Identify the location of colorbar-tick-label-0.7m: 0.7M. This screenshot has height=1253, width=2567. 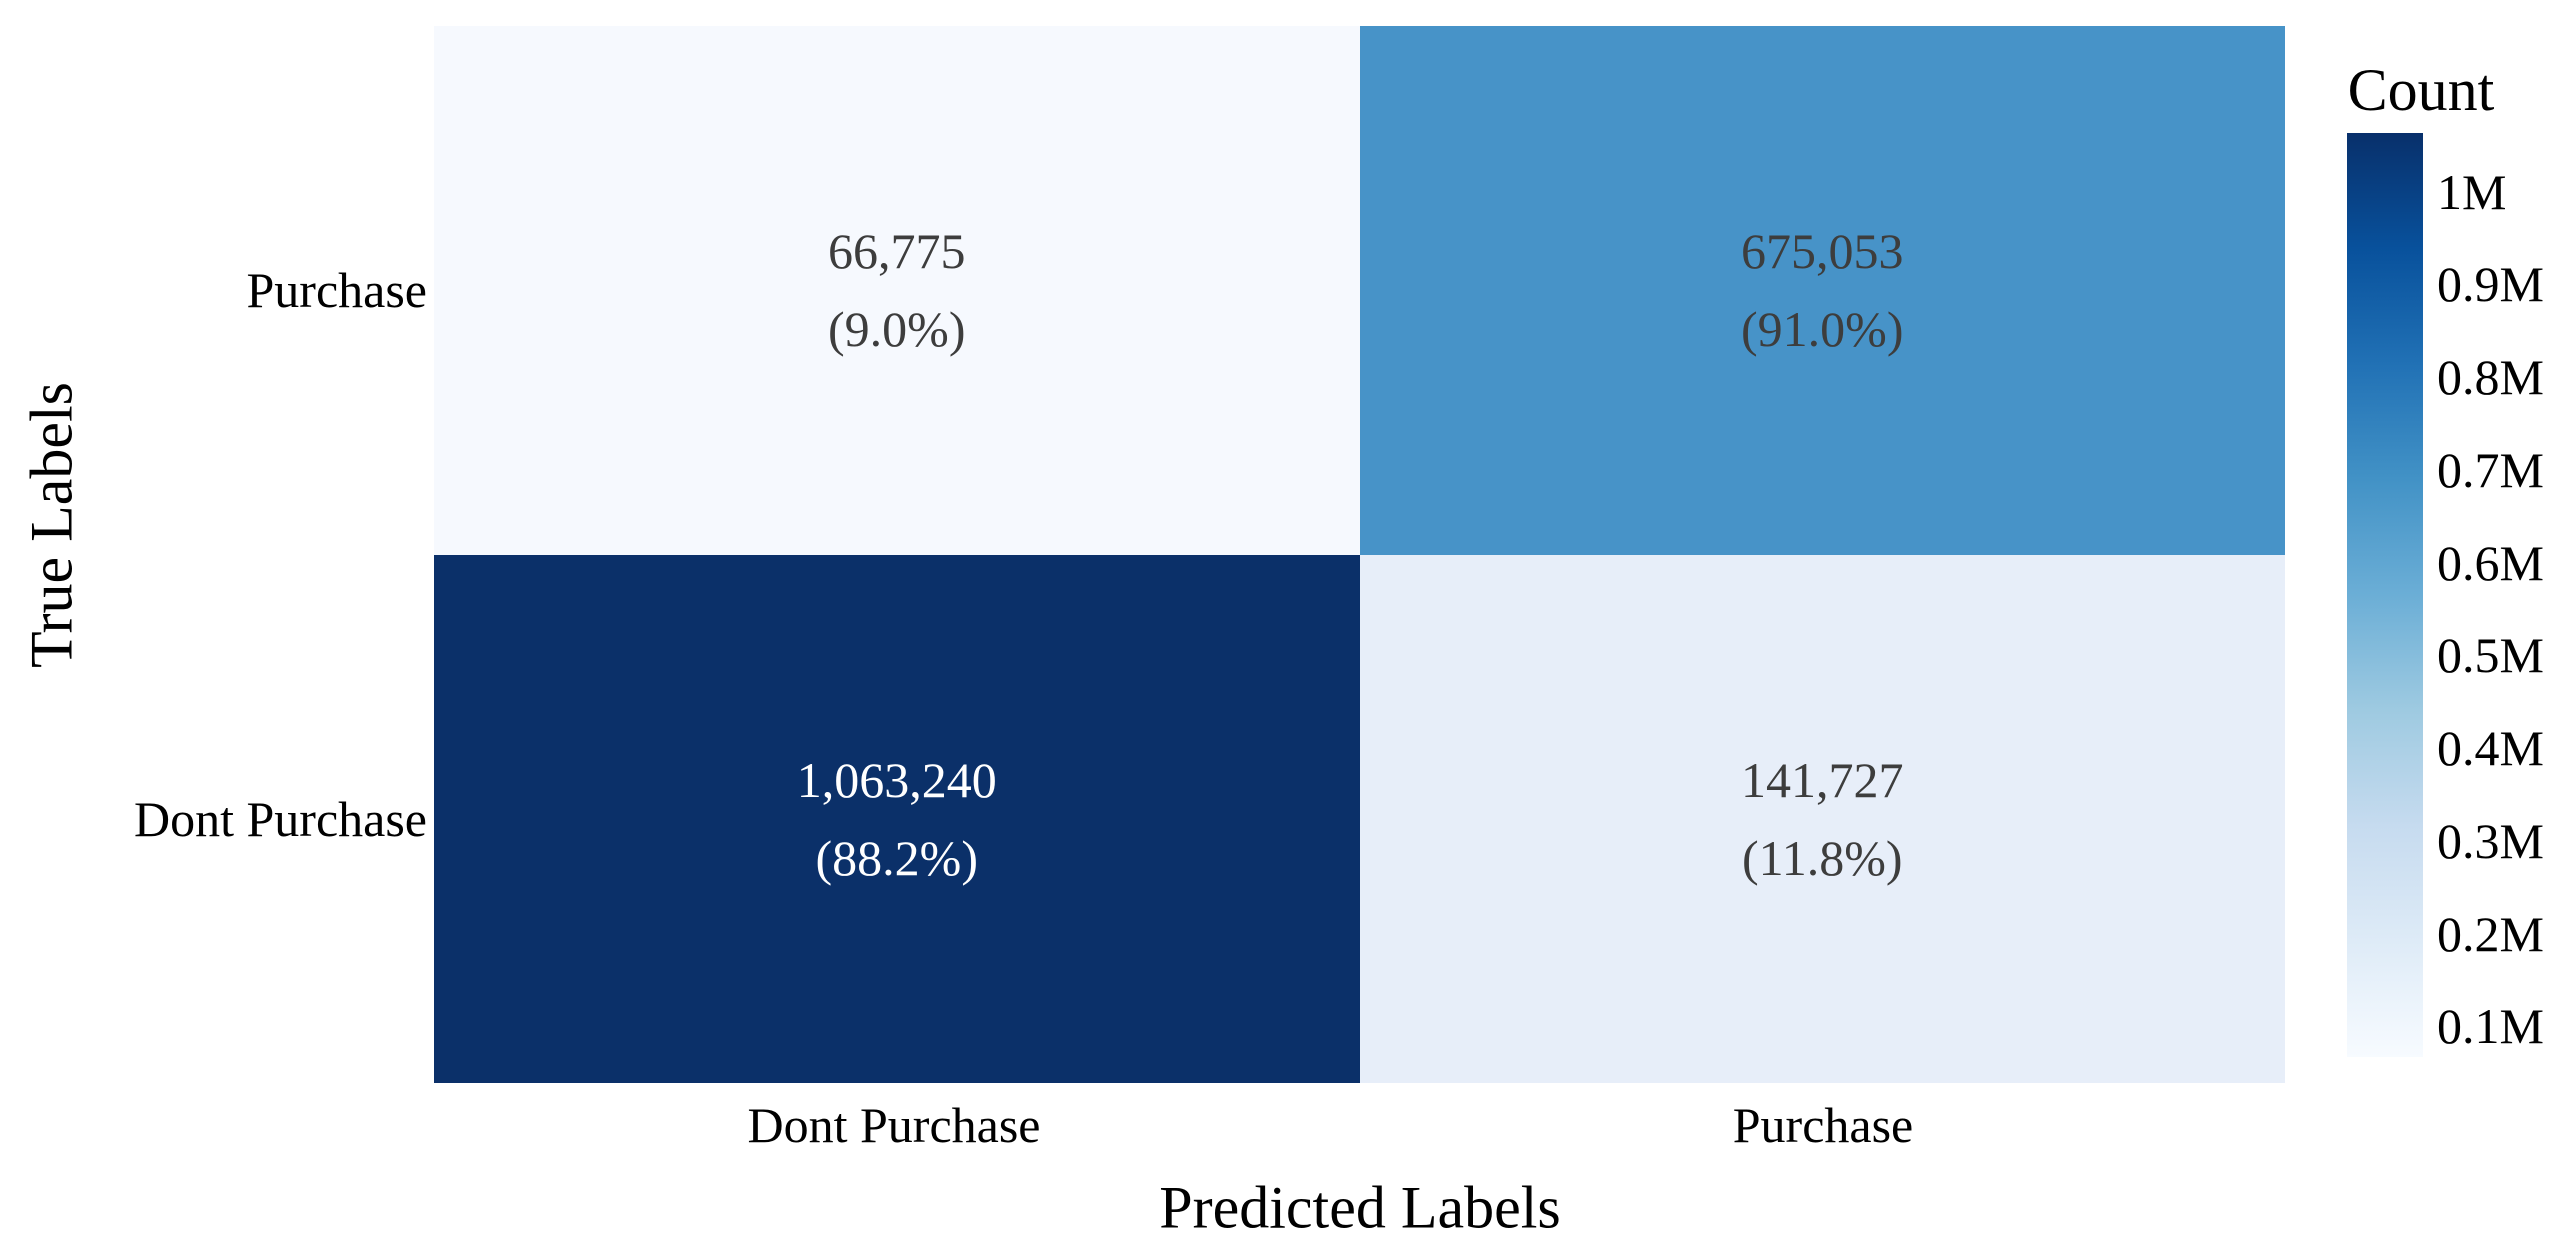
(2490, 469).